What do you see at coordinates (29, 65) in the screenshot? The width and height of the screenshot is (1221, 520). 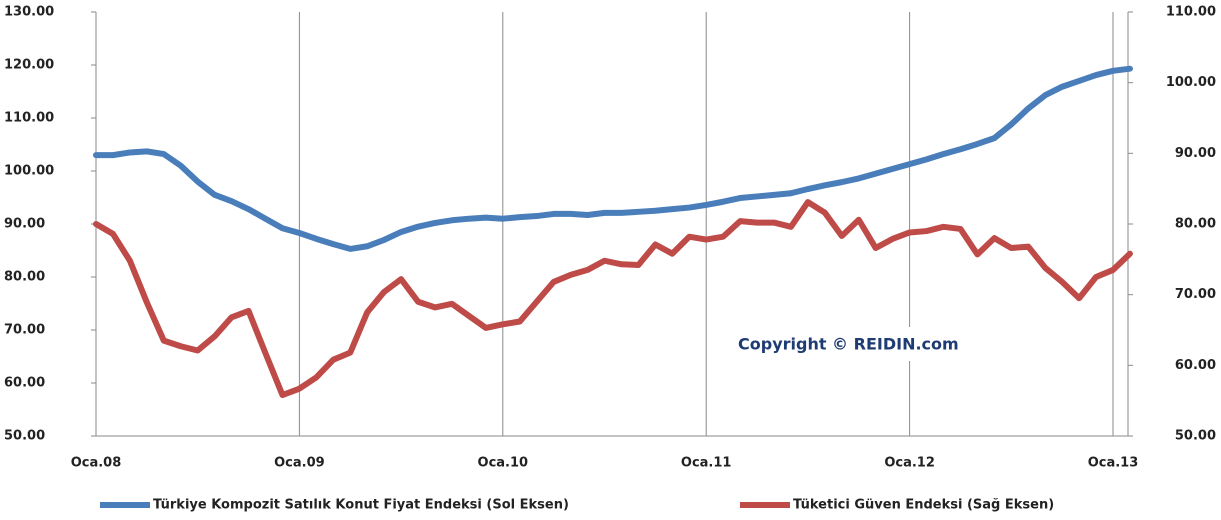 I see `y-tick-label: 120.00` at bounding box center [29, 65].